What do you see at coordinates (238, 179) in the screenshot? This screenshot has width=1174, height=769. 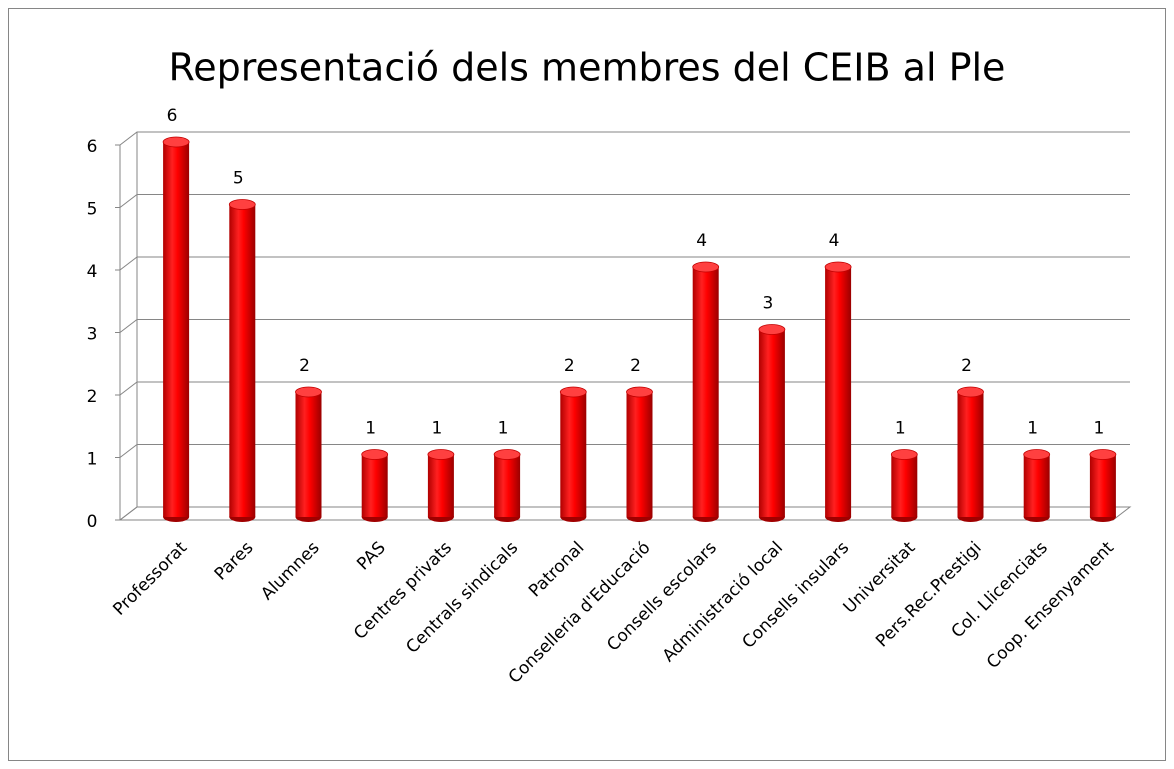 I see `data-label: 5` at bounding box center [238, 179].